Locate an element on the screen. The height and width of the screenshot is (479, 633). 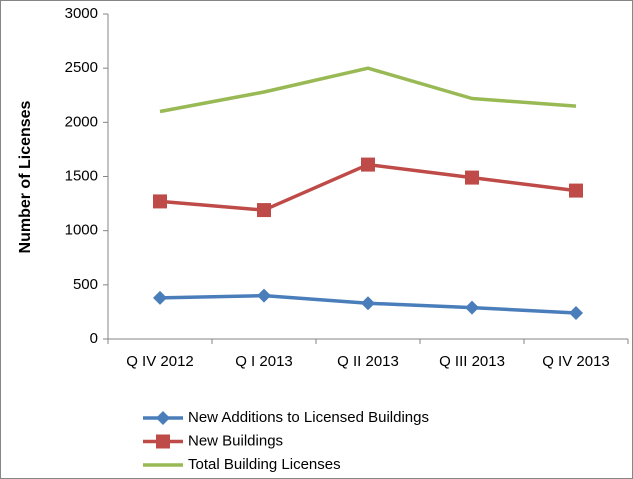
legend-label: New Buildings is located at coordinates (235, 440).